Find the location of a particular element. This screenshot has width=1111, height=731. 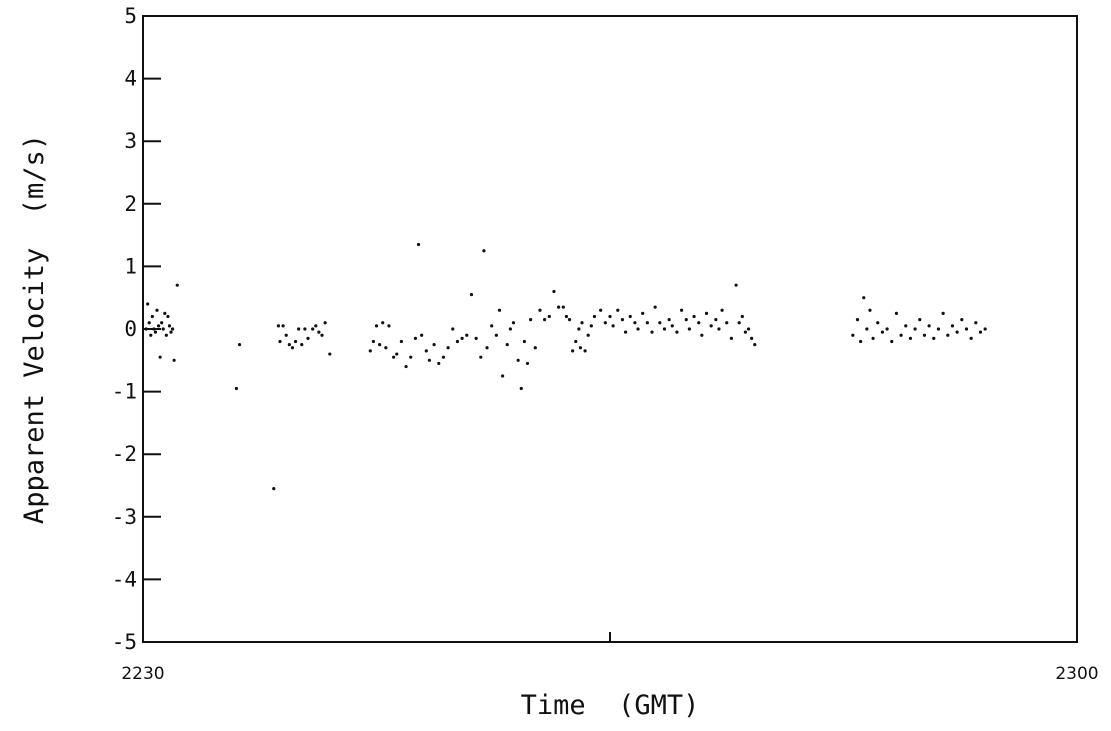

y-tick-label: -5 is located at coordinates (124, 642).